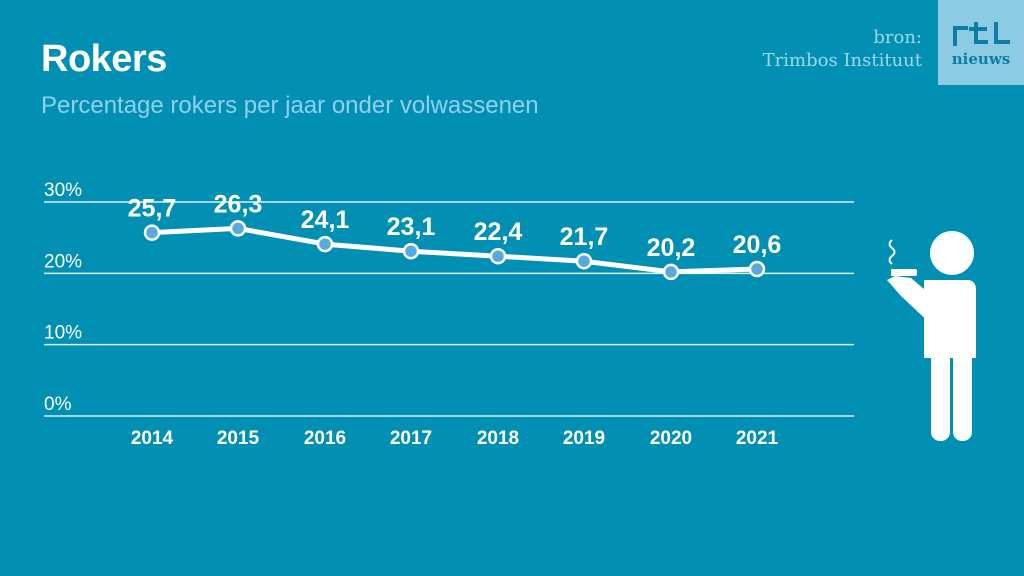 This screenshot has width=1024, height=576. I want to click on source-label: bron:, so click(897, 37).